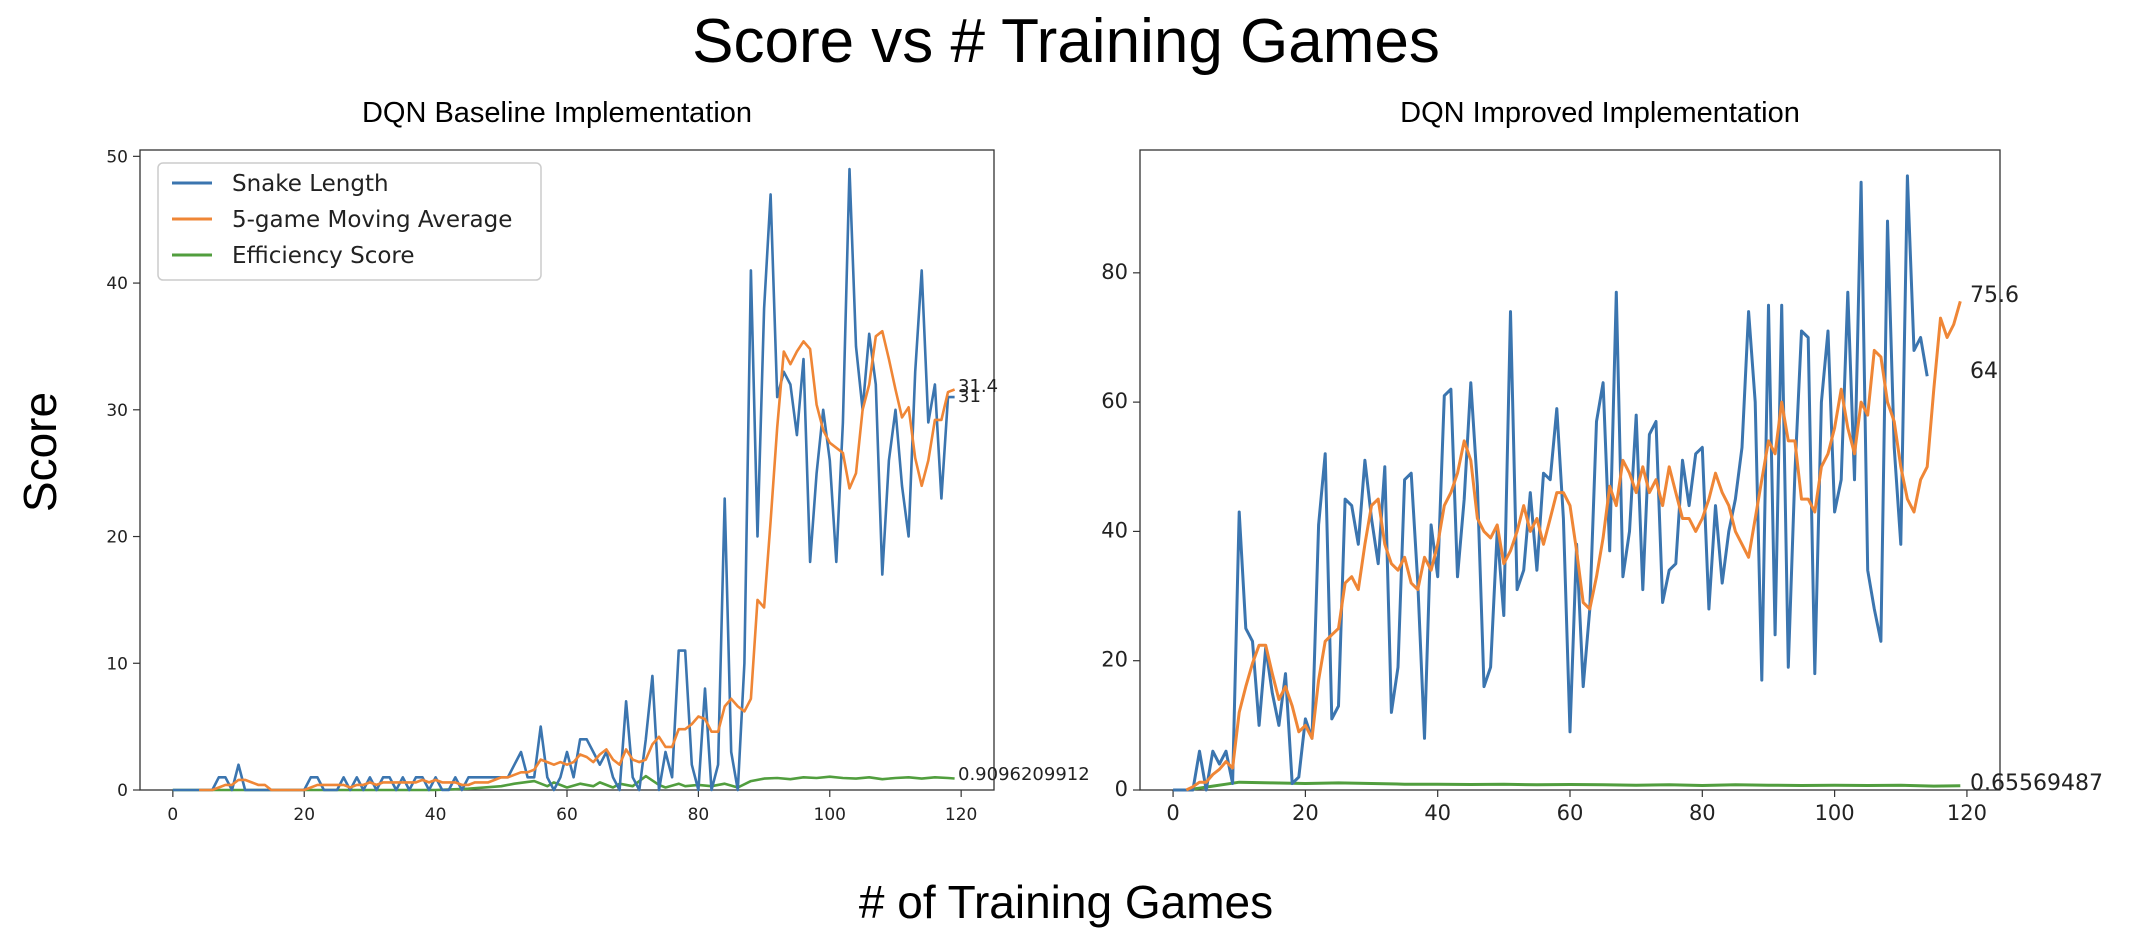  What do you see at coordinates (1984, 371) in the screenshot?
I see `end-label-snake-improved: 64` at bounding box center [1984, 371].